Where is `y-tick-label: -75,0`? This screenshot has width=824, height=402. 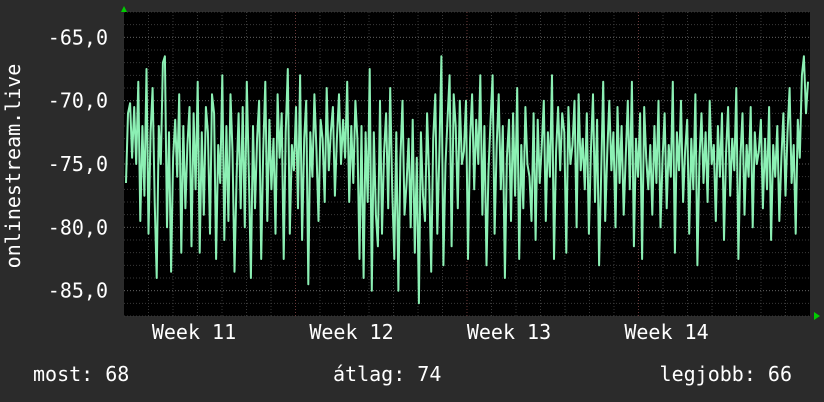
y-tick-label: -75,0 is located at coordinates (78, 164).